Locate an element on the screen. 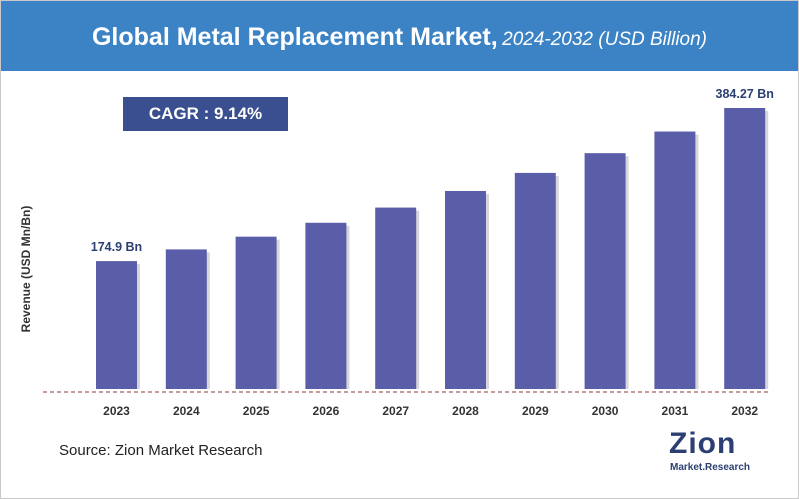 Image resolution: width=799 pixels, height=499 pixels. cagr-badge: CAGR : 9.14% is located at coordinates (205, 114).